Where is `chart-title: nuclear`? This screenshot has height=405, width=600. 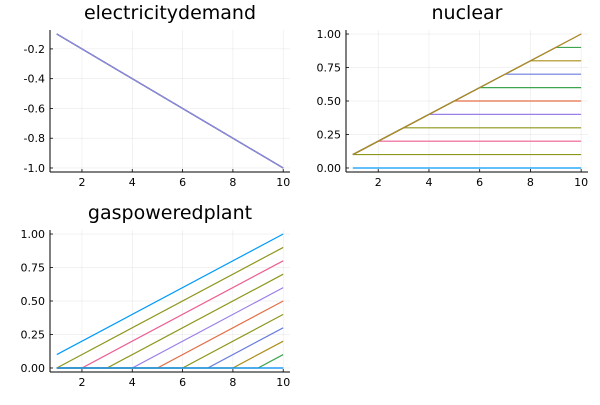 chart-title: nuclear is located at coordinates (467, 13).